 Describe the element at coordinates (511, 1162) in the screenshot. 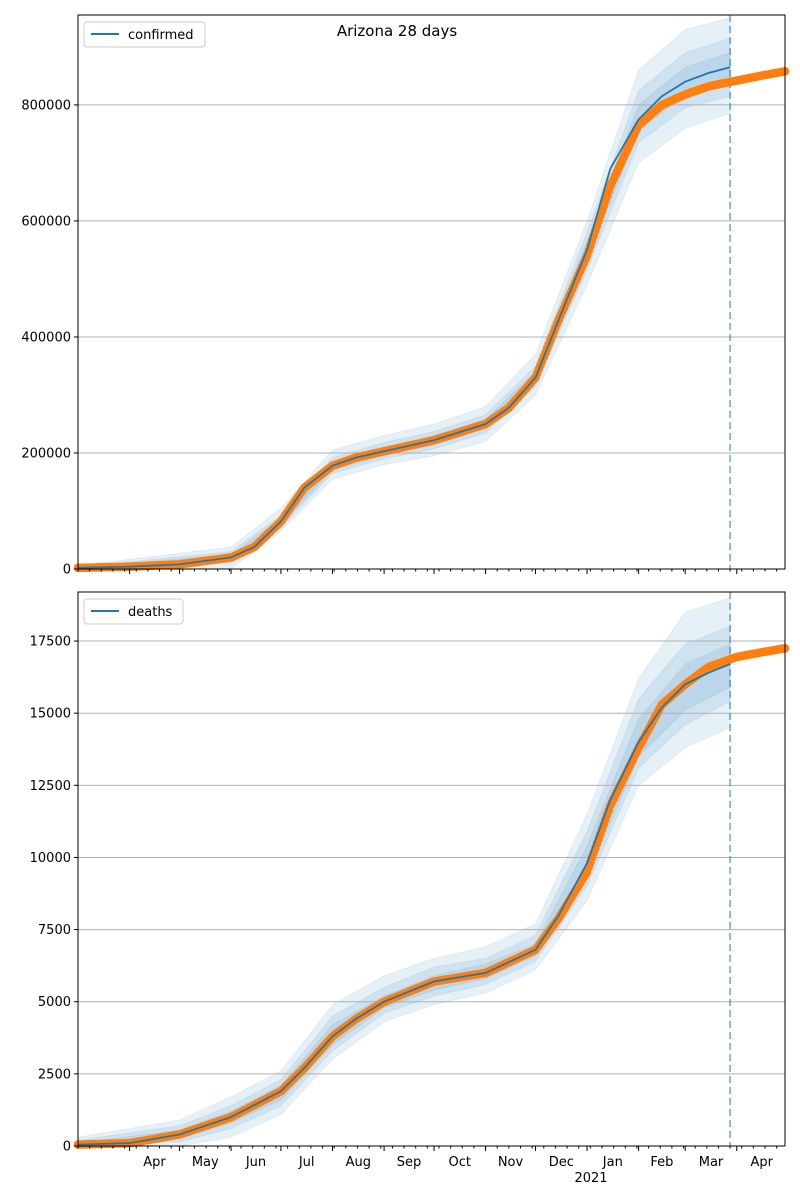

I see `x-tick-label: Nov` at that location.